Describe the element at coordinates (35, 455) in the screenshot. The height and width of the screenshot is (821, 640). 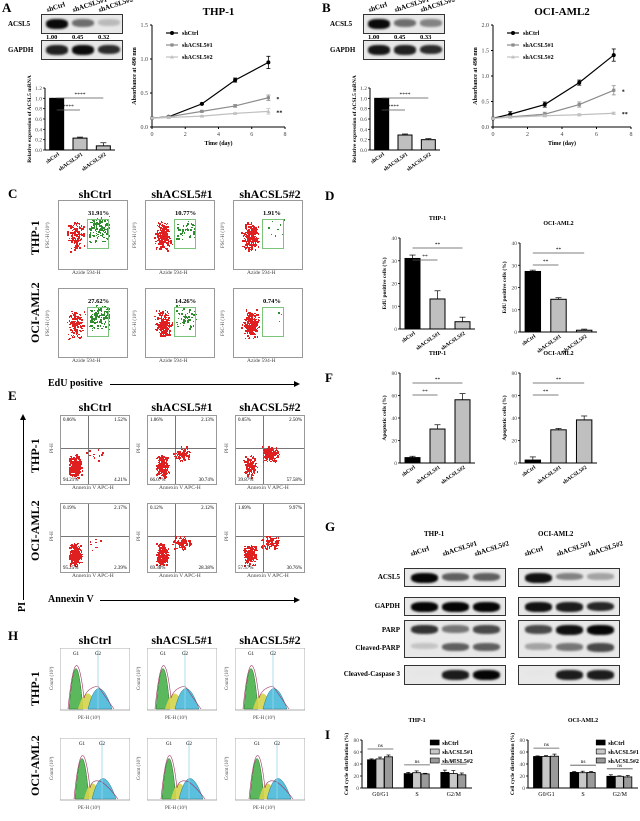
I see `row-header: THP-1` at that location.